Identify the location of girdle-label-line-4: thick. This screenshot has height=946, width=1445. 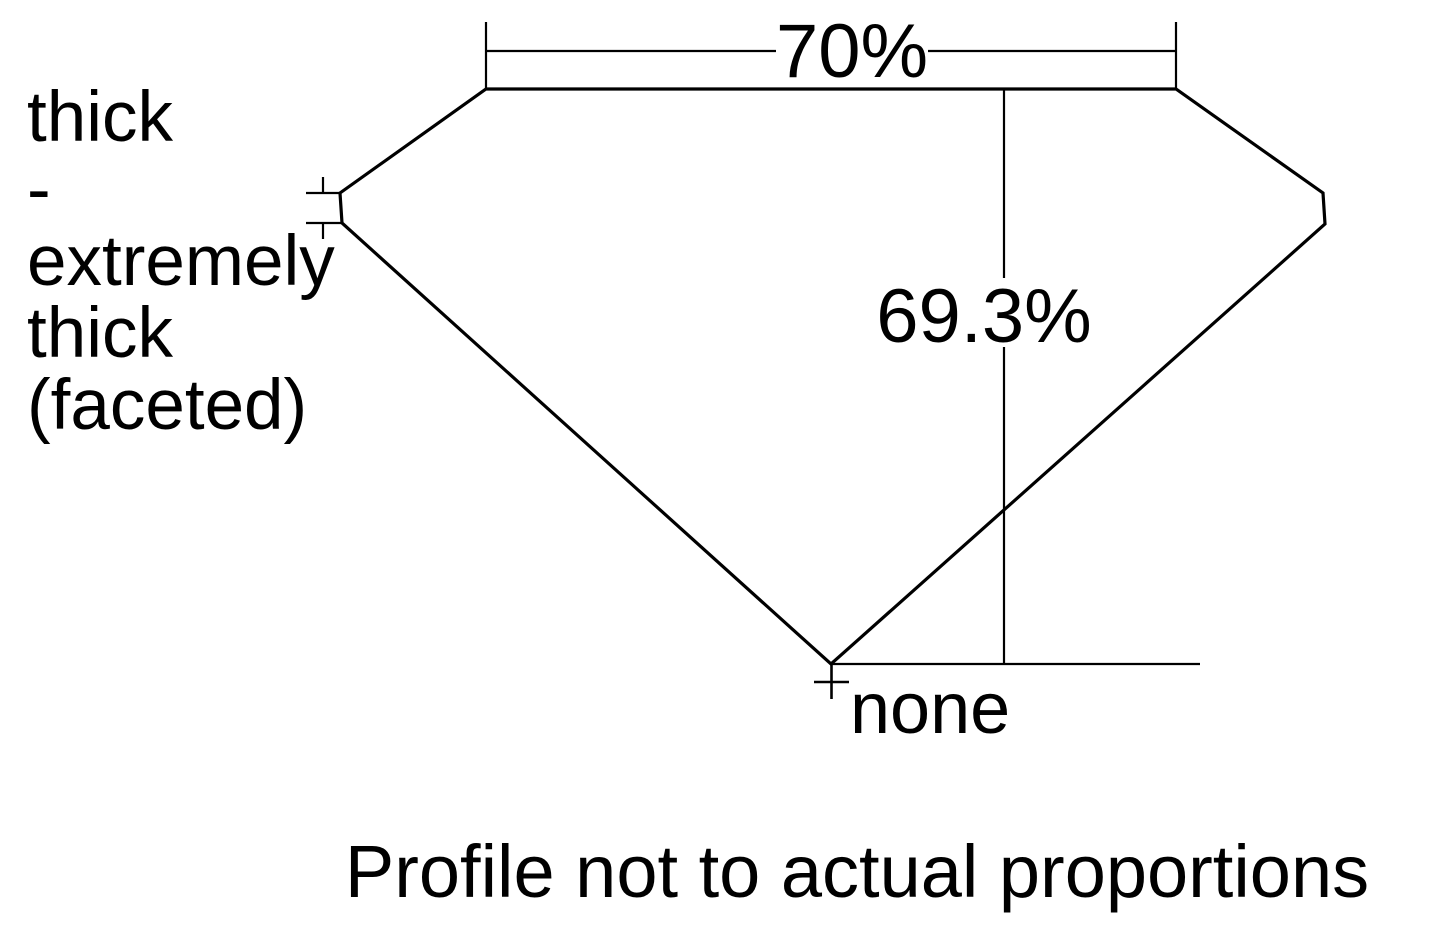
(100, 333).